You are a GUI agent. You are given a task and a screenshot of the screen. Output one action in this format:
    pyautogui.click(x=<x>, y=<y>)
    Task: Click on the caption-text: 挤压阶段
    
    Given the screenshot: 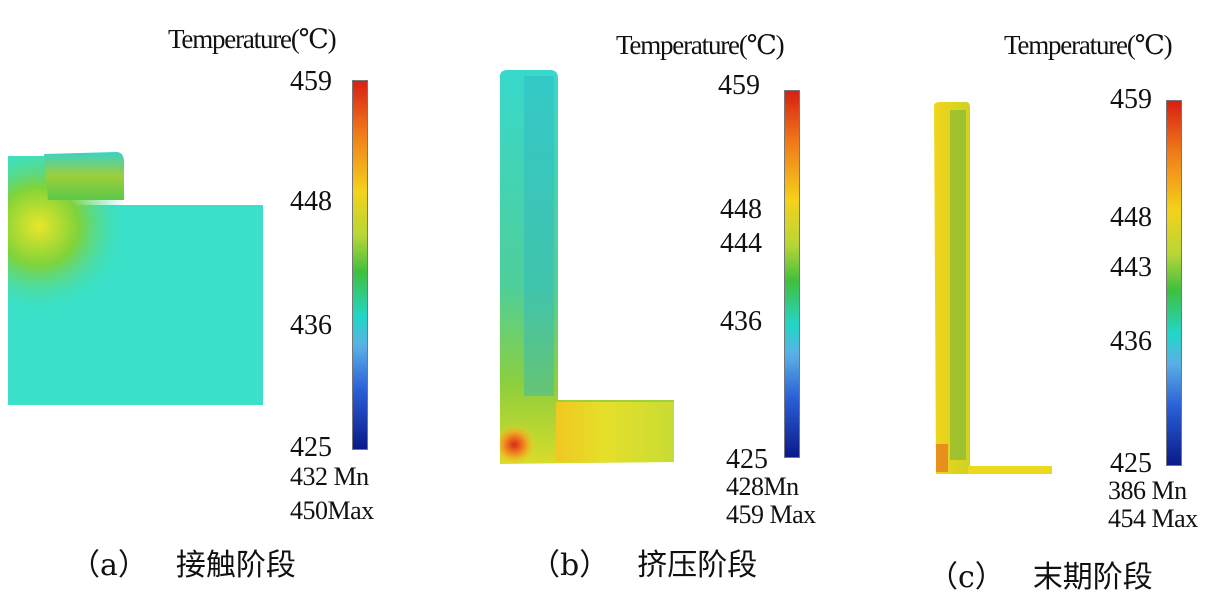 What is the action you would take?
    pyautogui.click(x=697, y=565)
    